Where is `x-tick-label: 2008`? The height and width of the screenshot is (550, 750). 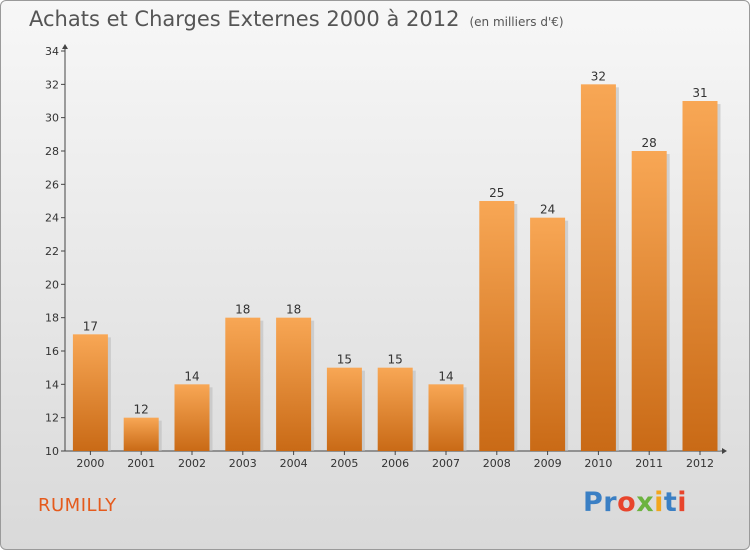 x-tick-label: 2008 is located at coordinates (497, 463).